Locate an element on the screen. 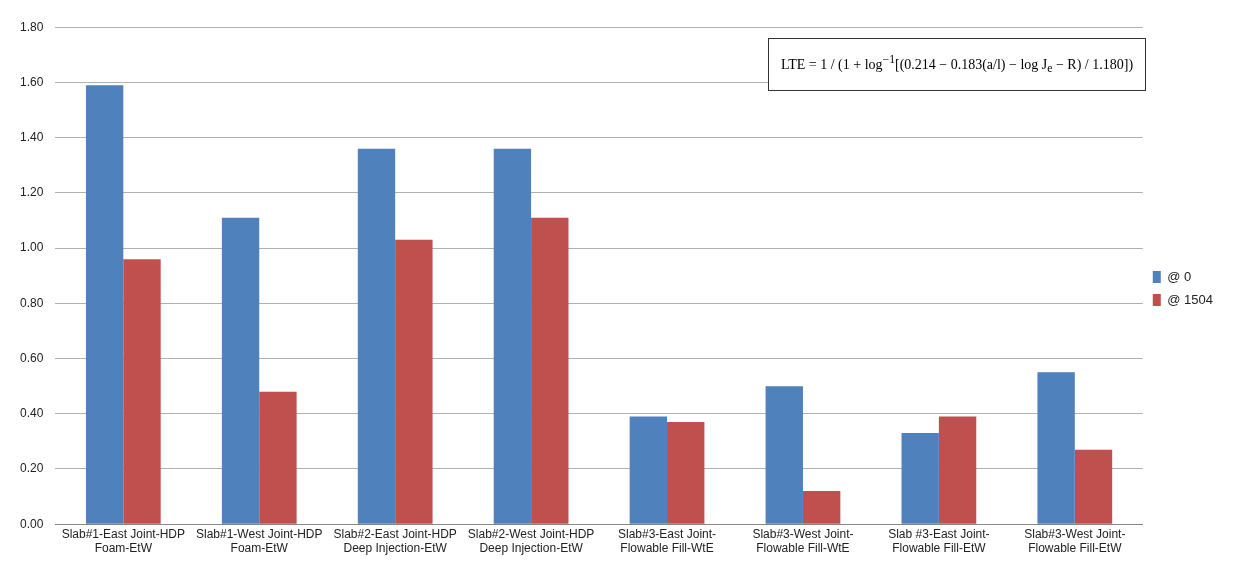  y-tick-label: 0.20 is located at coordinates (32, 468).